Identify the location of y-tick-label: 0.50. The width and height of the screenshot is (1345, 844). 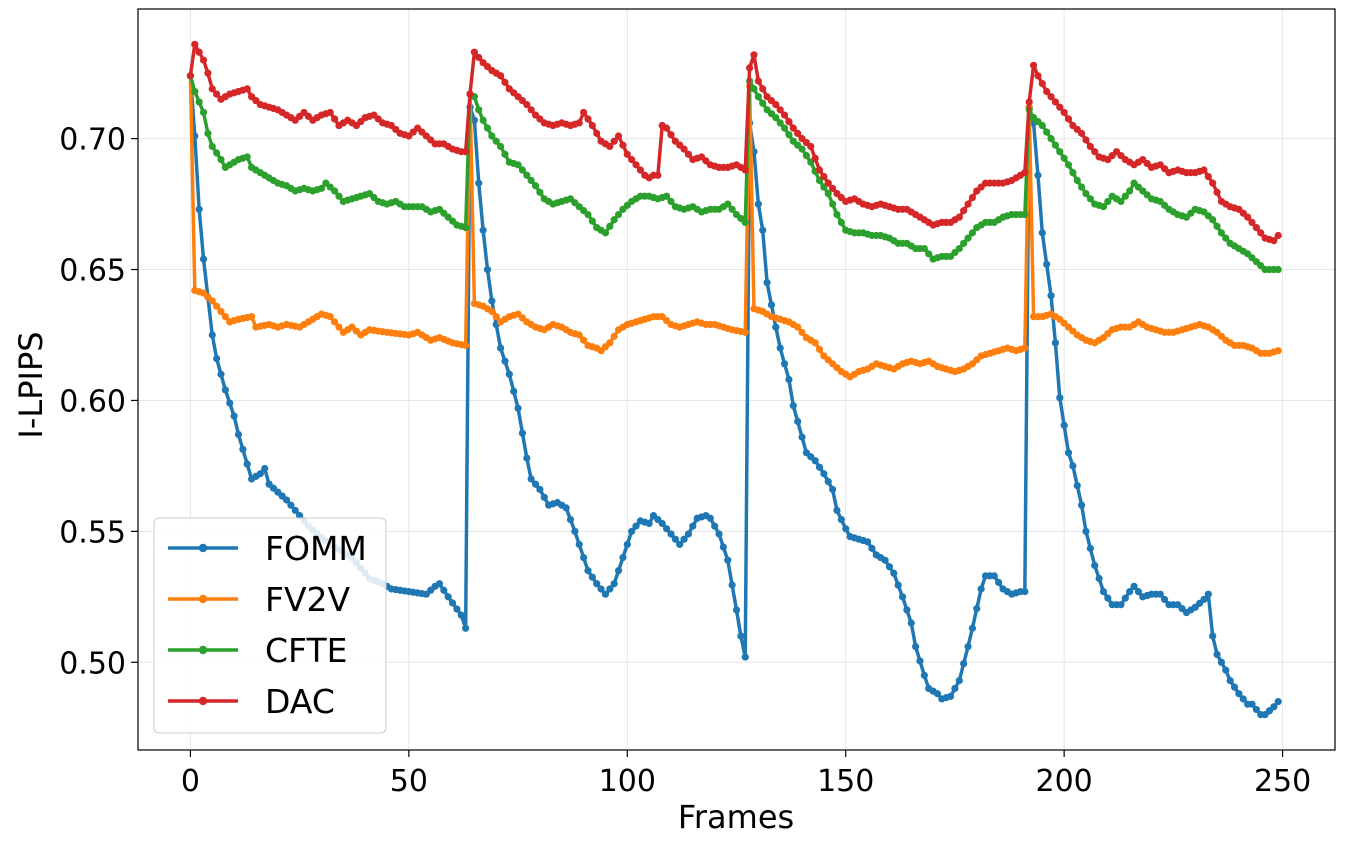
(92, 663).